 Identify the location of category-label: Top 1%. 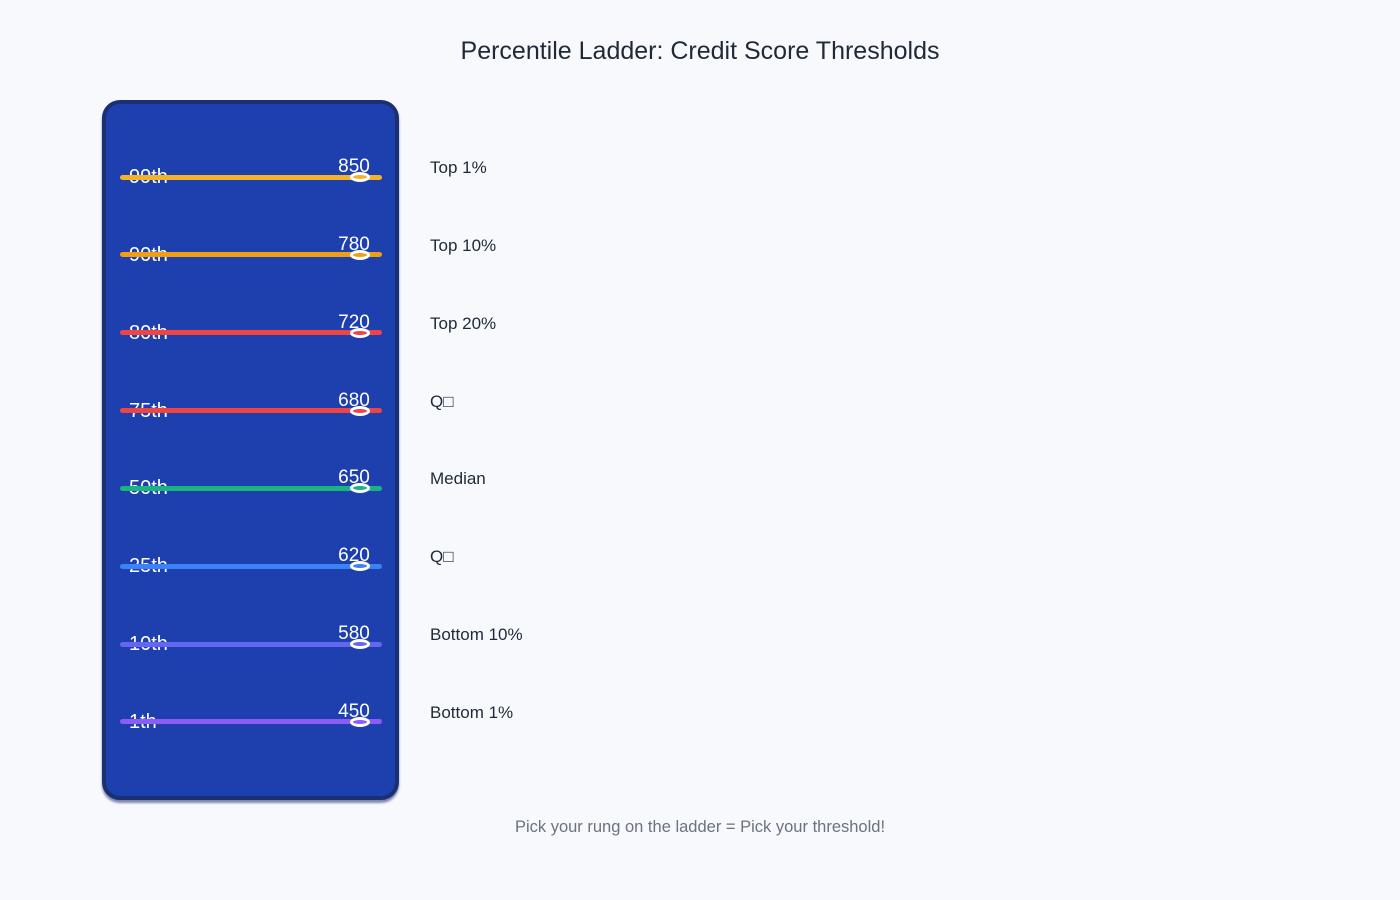
(458, 167).